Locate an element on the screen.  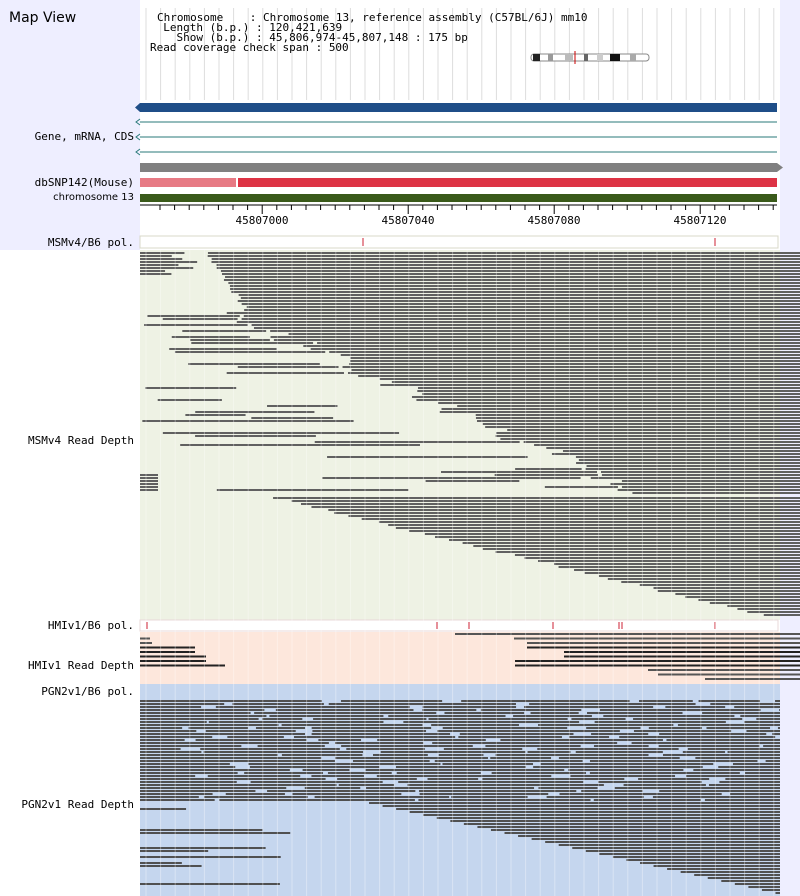
msm-pol-bar is located at coordinates (459, 242).